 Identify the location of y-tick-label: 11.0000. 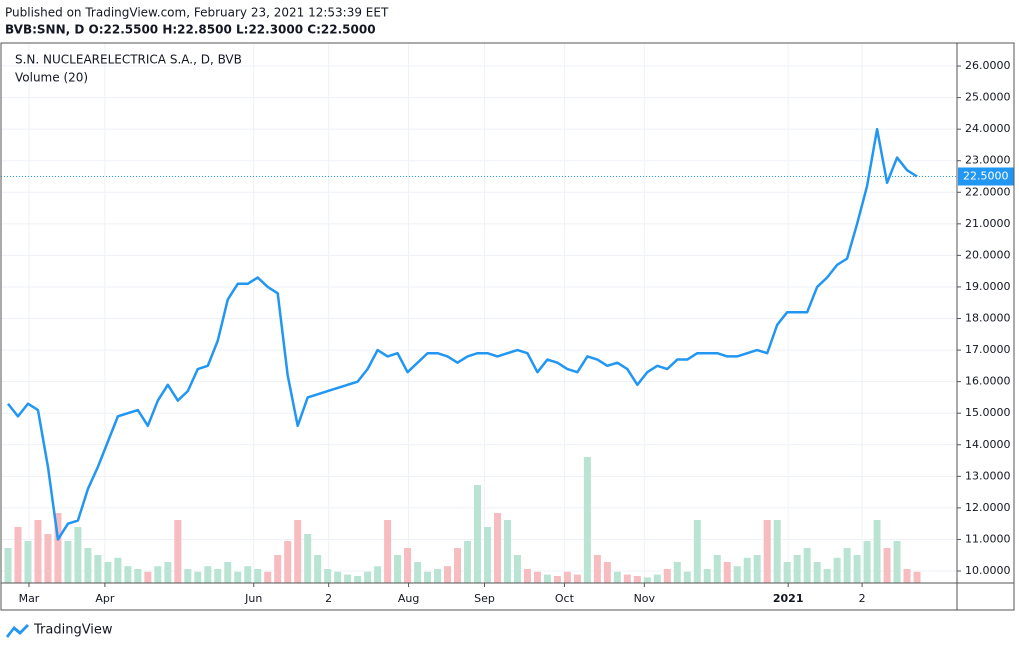
(988, 538).